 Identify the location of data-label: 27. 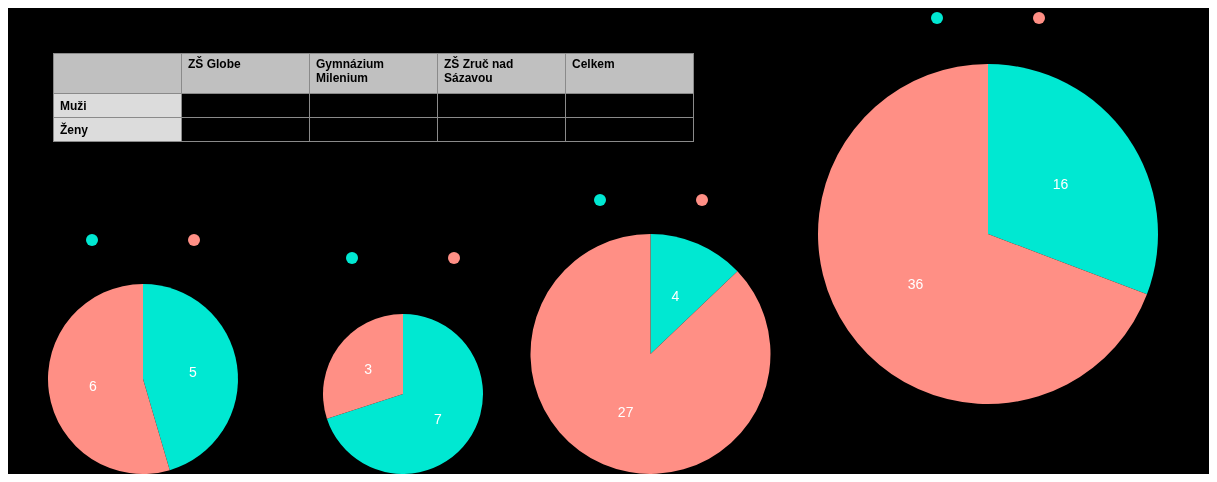
(625, 411).